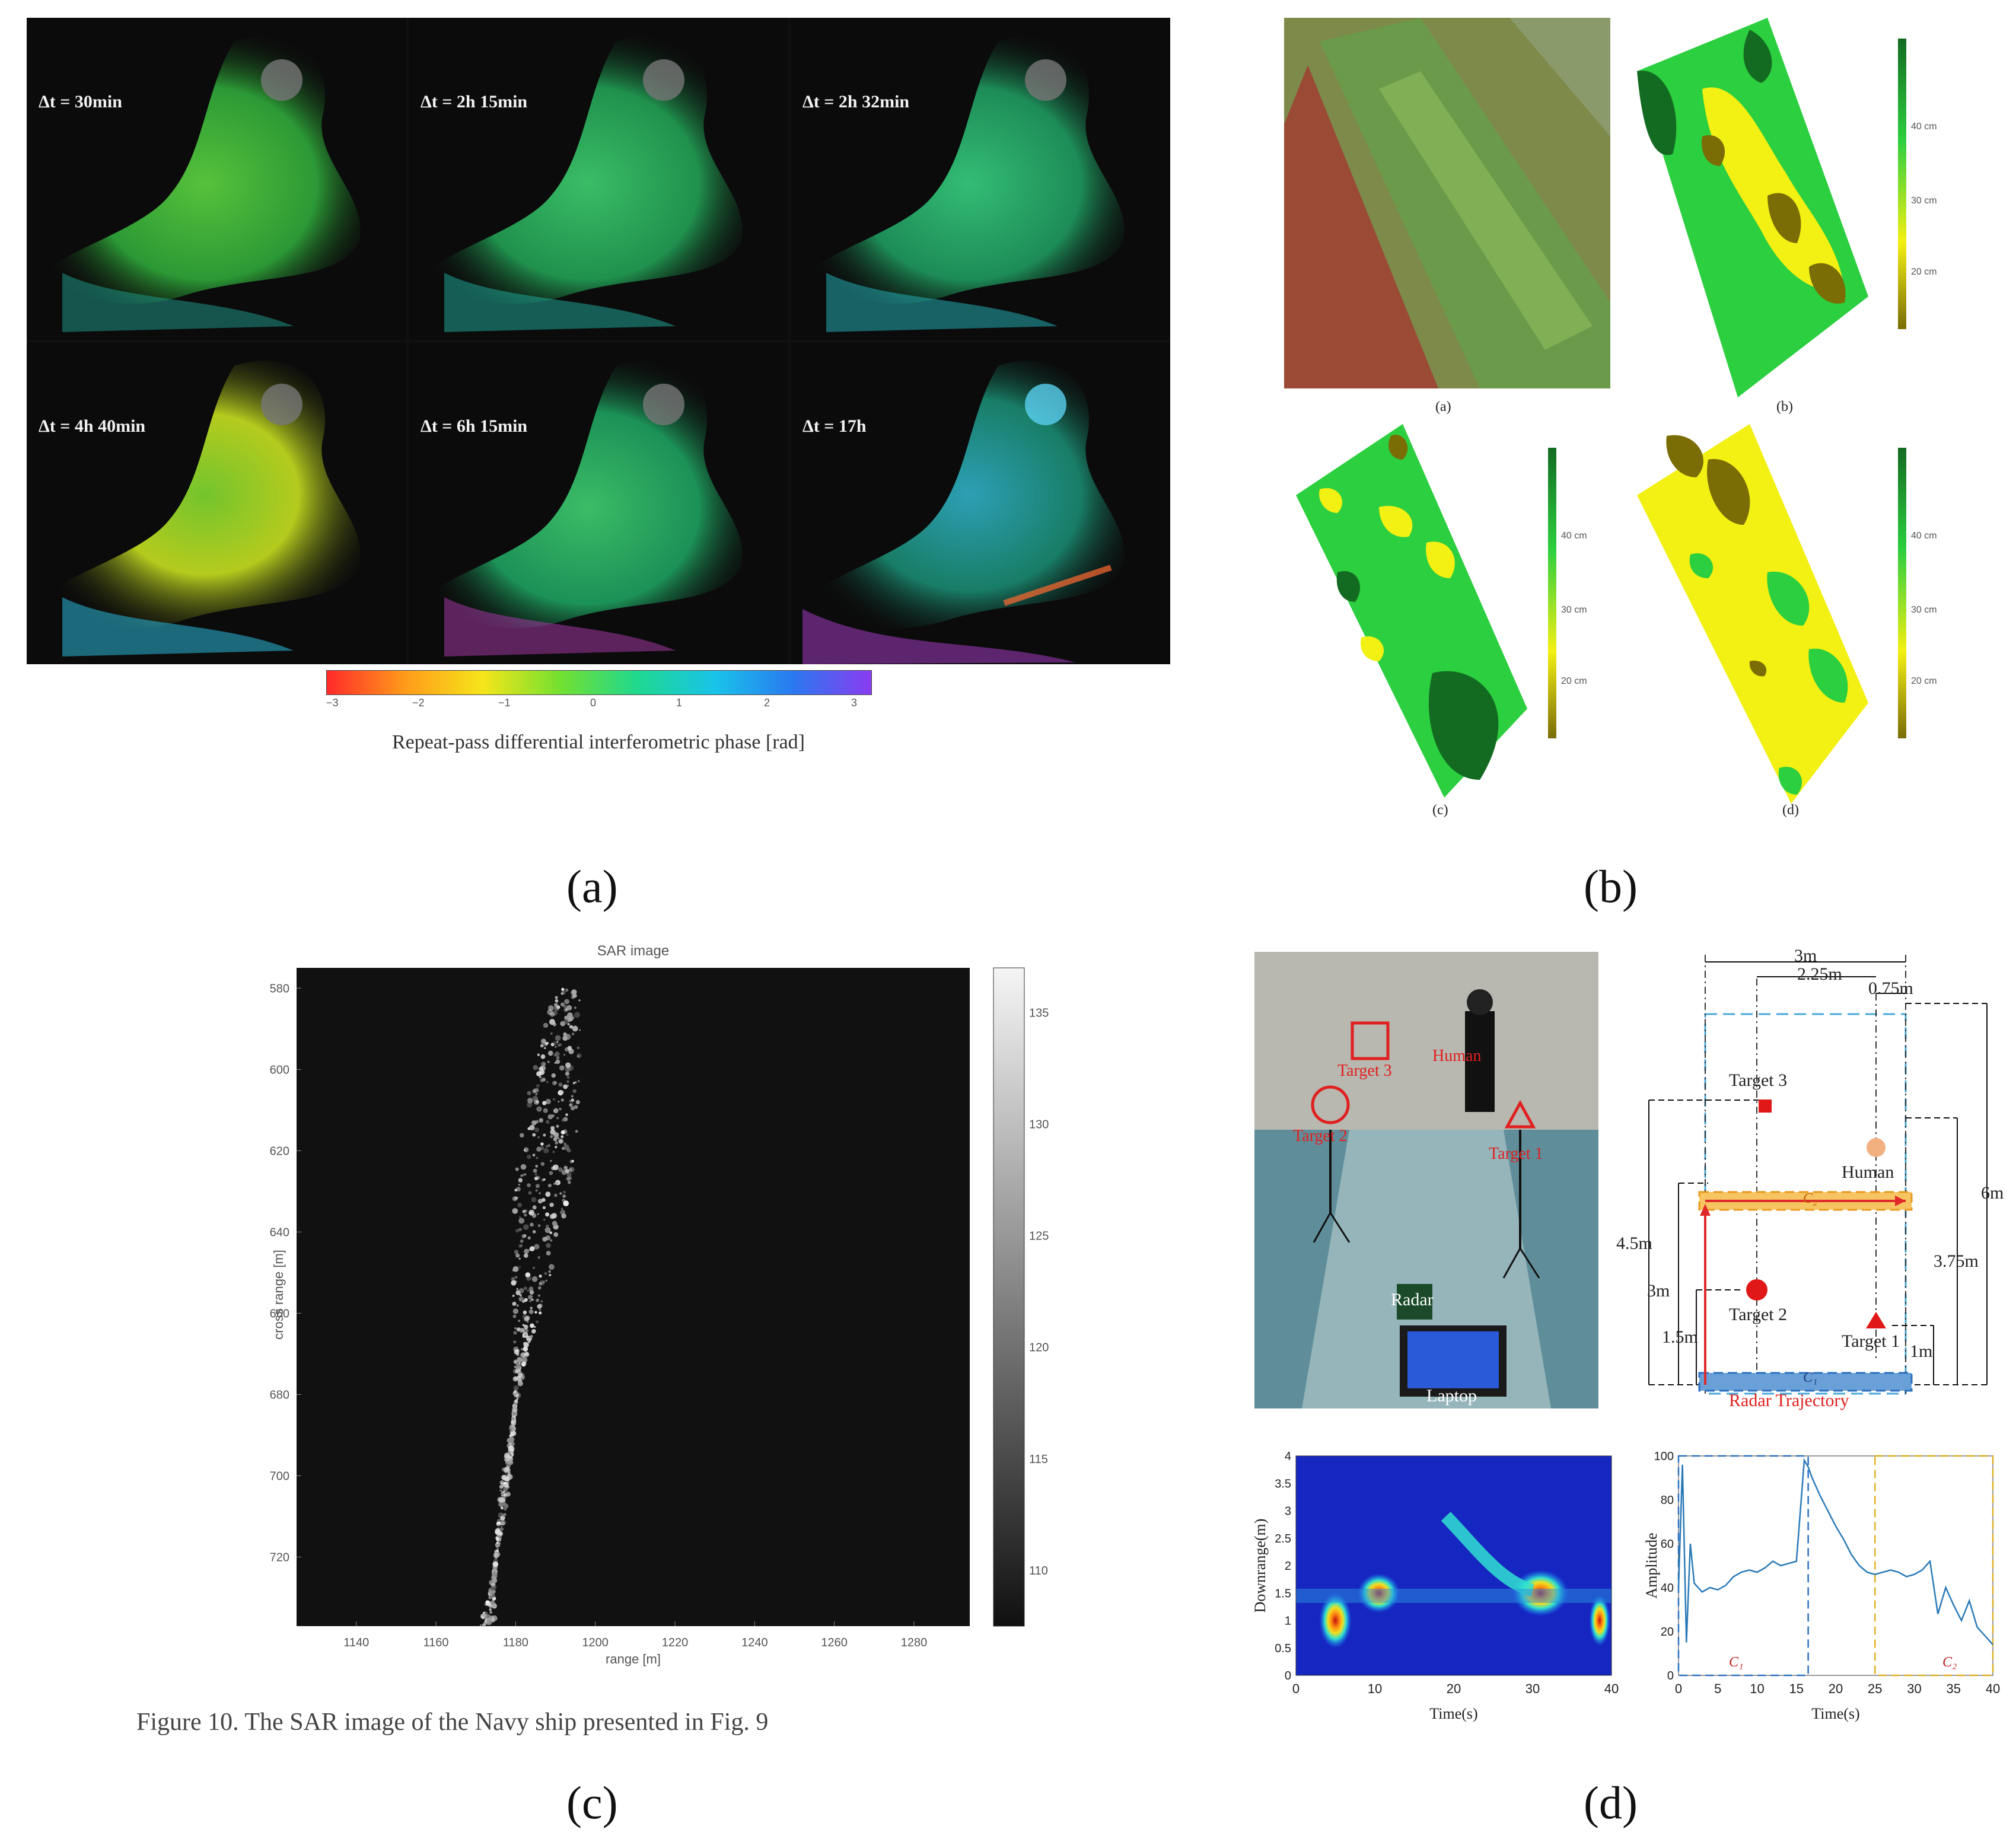  I want to click on y-tick-label: 2, so click(1288, 1566).